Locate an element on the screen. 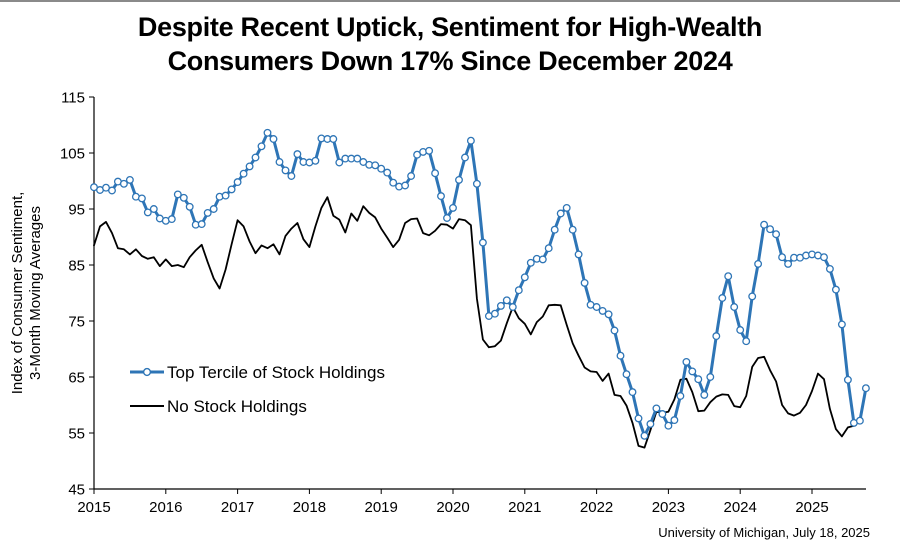 This screenshot has width=900, height=548. y-tick-label: 55 is located at coordinates (76, 434).